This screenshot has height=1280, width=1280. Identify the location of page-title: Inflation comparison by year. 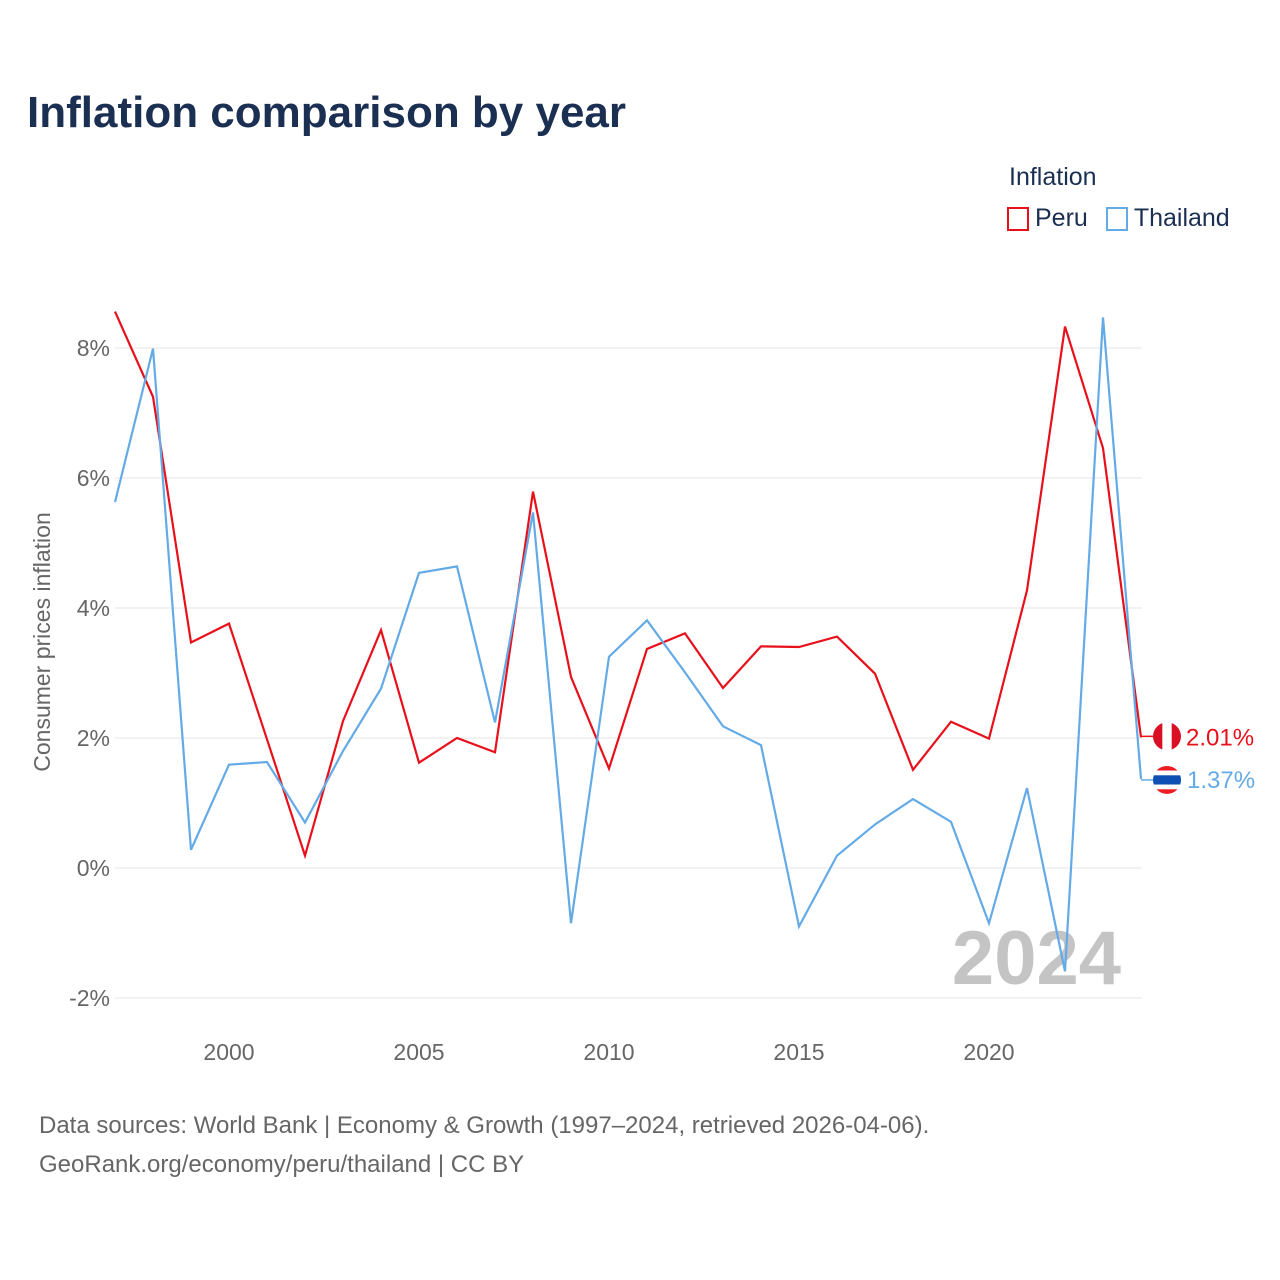
(327, 112).